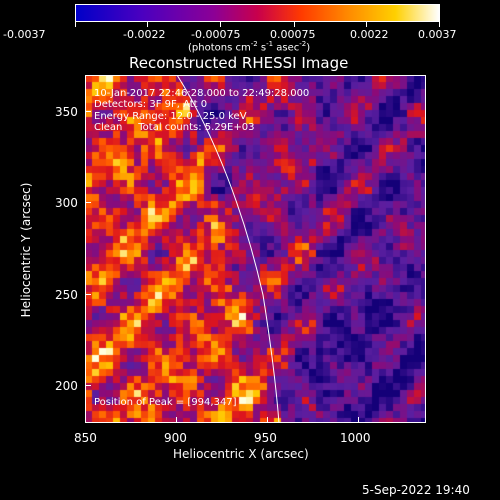 This screenshot has height=500, width=500. What do you see at coordinates (144, 34) in the screenshot?
I see `colorbar-tick-label-1: -0.0022` at bounding box center [144, 34].